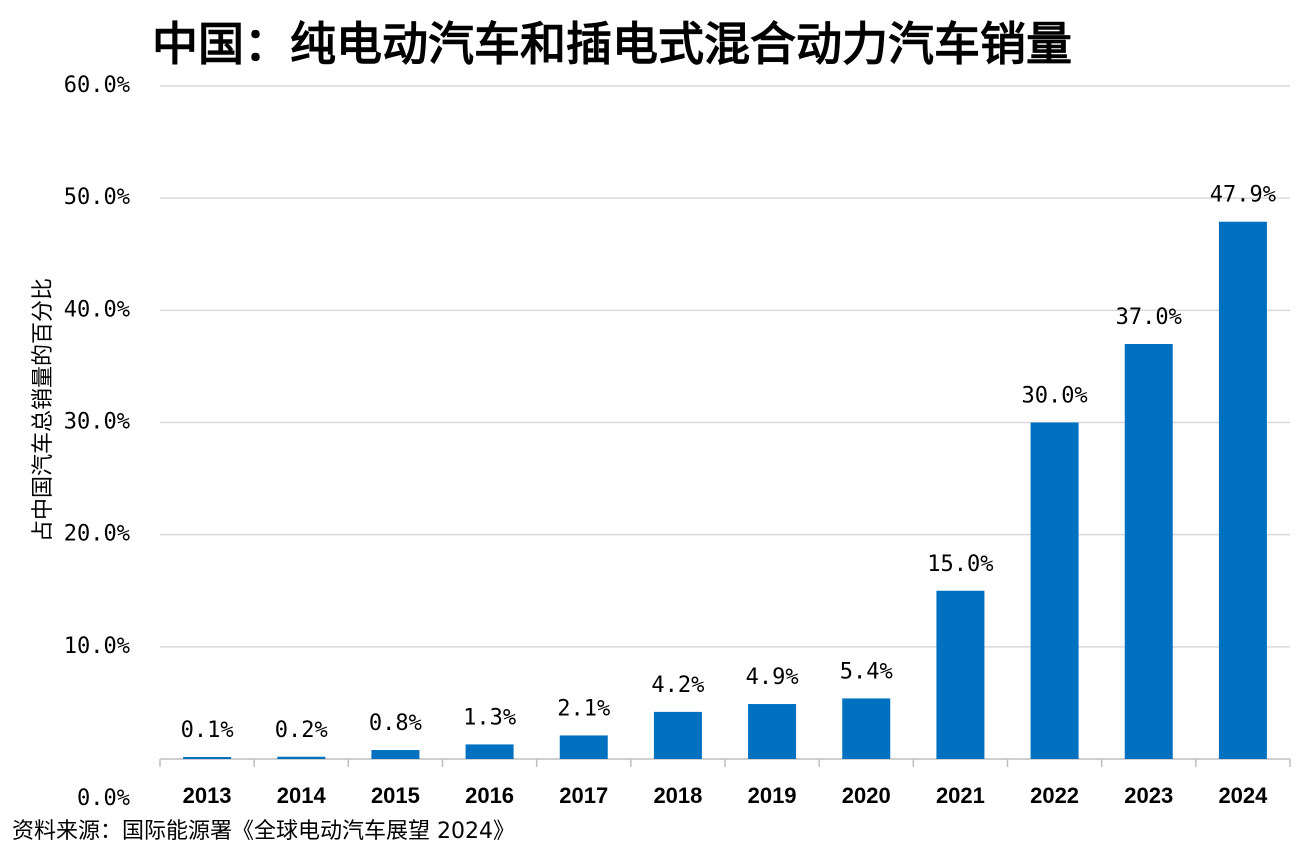  Describe the element at coordinates (677, 685) in the screenshot. I see `data-label-2018: 4.2%` at that location.